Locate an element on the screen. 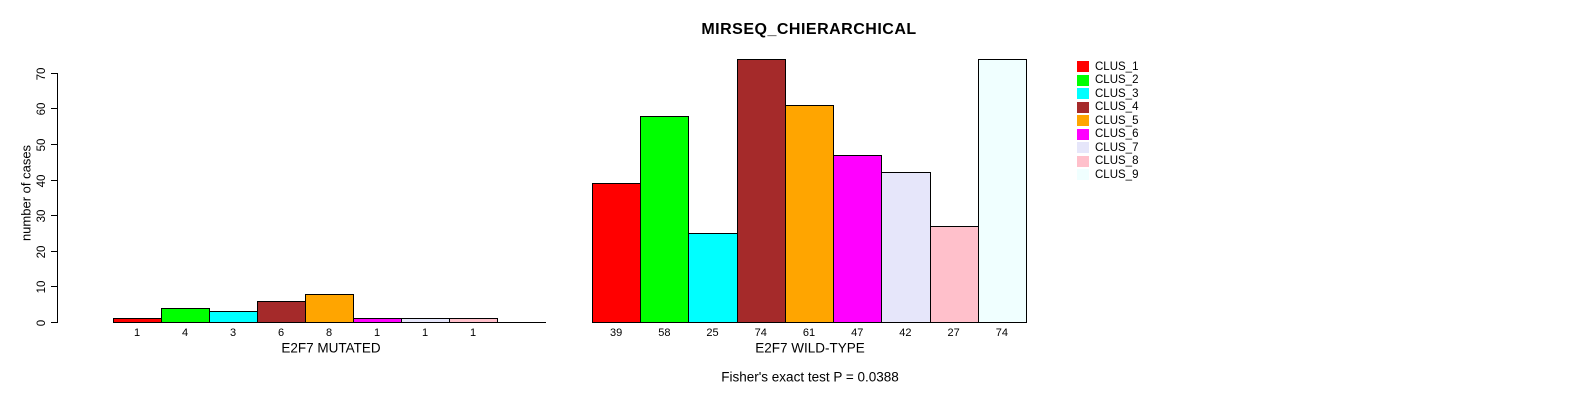 The width and height of the screenshot is (1590, 400). y-tick-label: 70 is located at coordinates (42, 73).